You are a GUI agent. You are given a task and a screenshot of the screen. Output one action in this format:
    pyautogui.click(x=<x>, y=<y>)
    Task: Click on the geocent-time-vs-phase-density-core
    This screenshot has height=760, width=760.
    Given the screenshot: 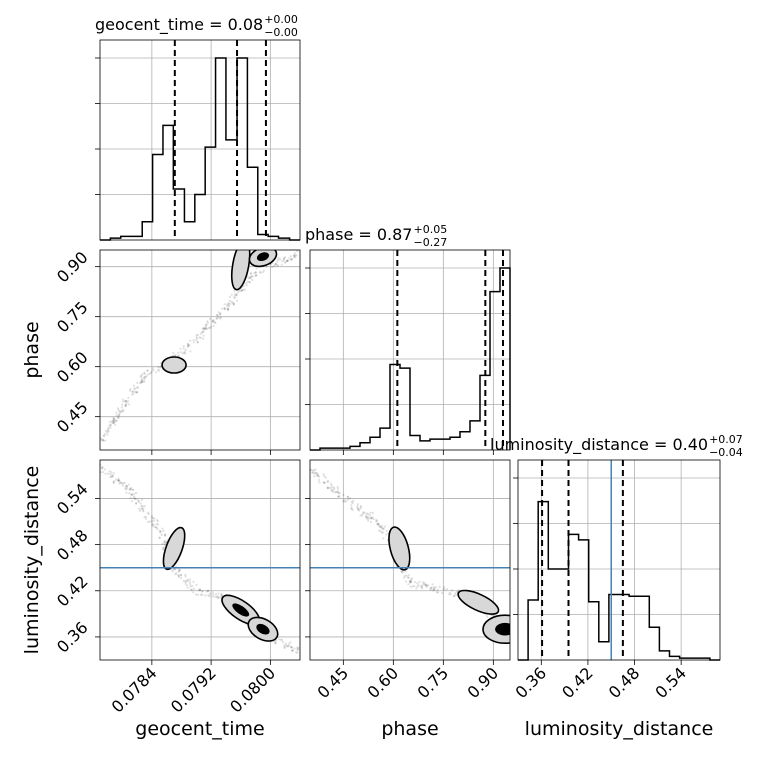 What is the action you would take?
    pyautogui.click(x=263, y=257)
    